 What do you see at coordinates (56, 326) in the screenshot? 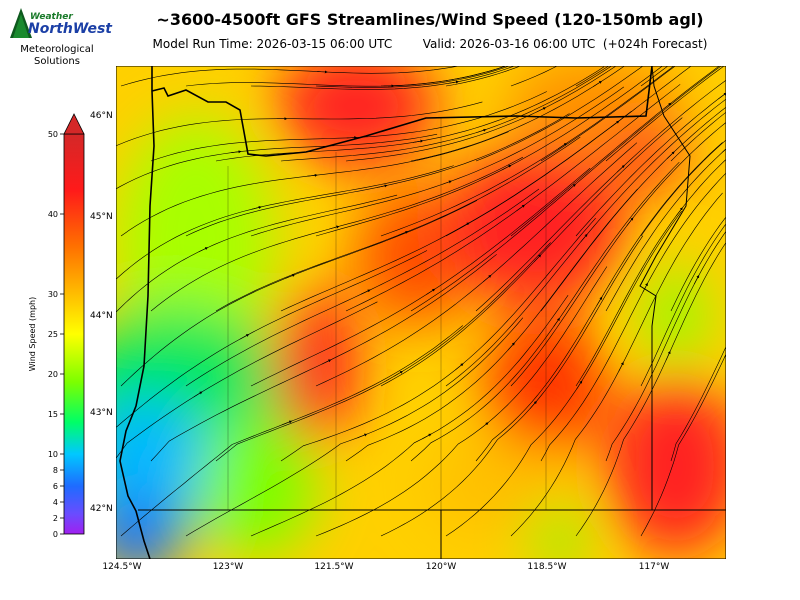
I see `wind-speed-colorbar: 0 2 4 6 8 10 15 20 25 30 40 50 Wind Speed (mph)` at bounding box center [56, 326].